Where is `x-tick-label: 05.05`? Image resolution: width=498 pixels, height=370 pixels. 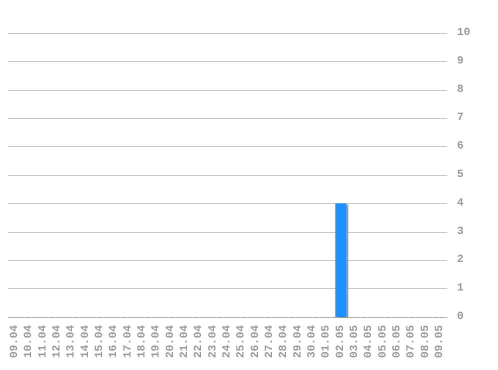
x-tick-label: 05.05 is located at coordinates (383, 341).